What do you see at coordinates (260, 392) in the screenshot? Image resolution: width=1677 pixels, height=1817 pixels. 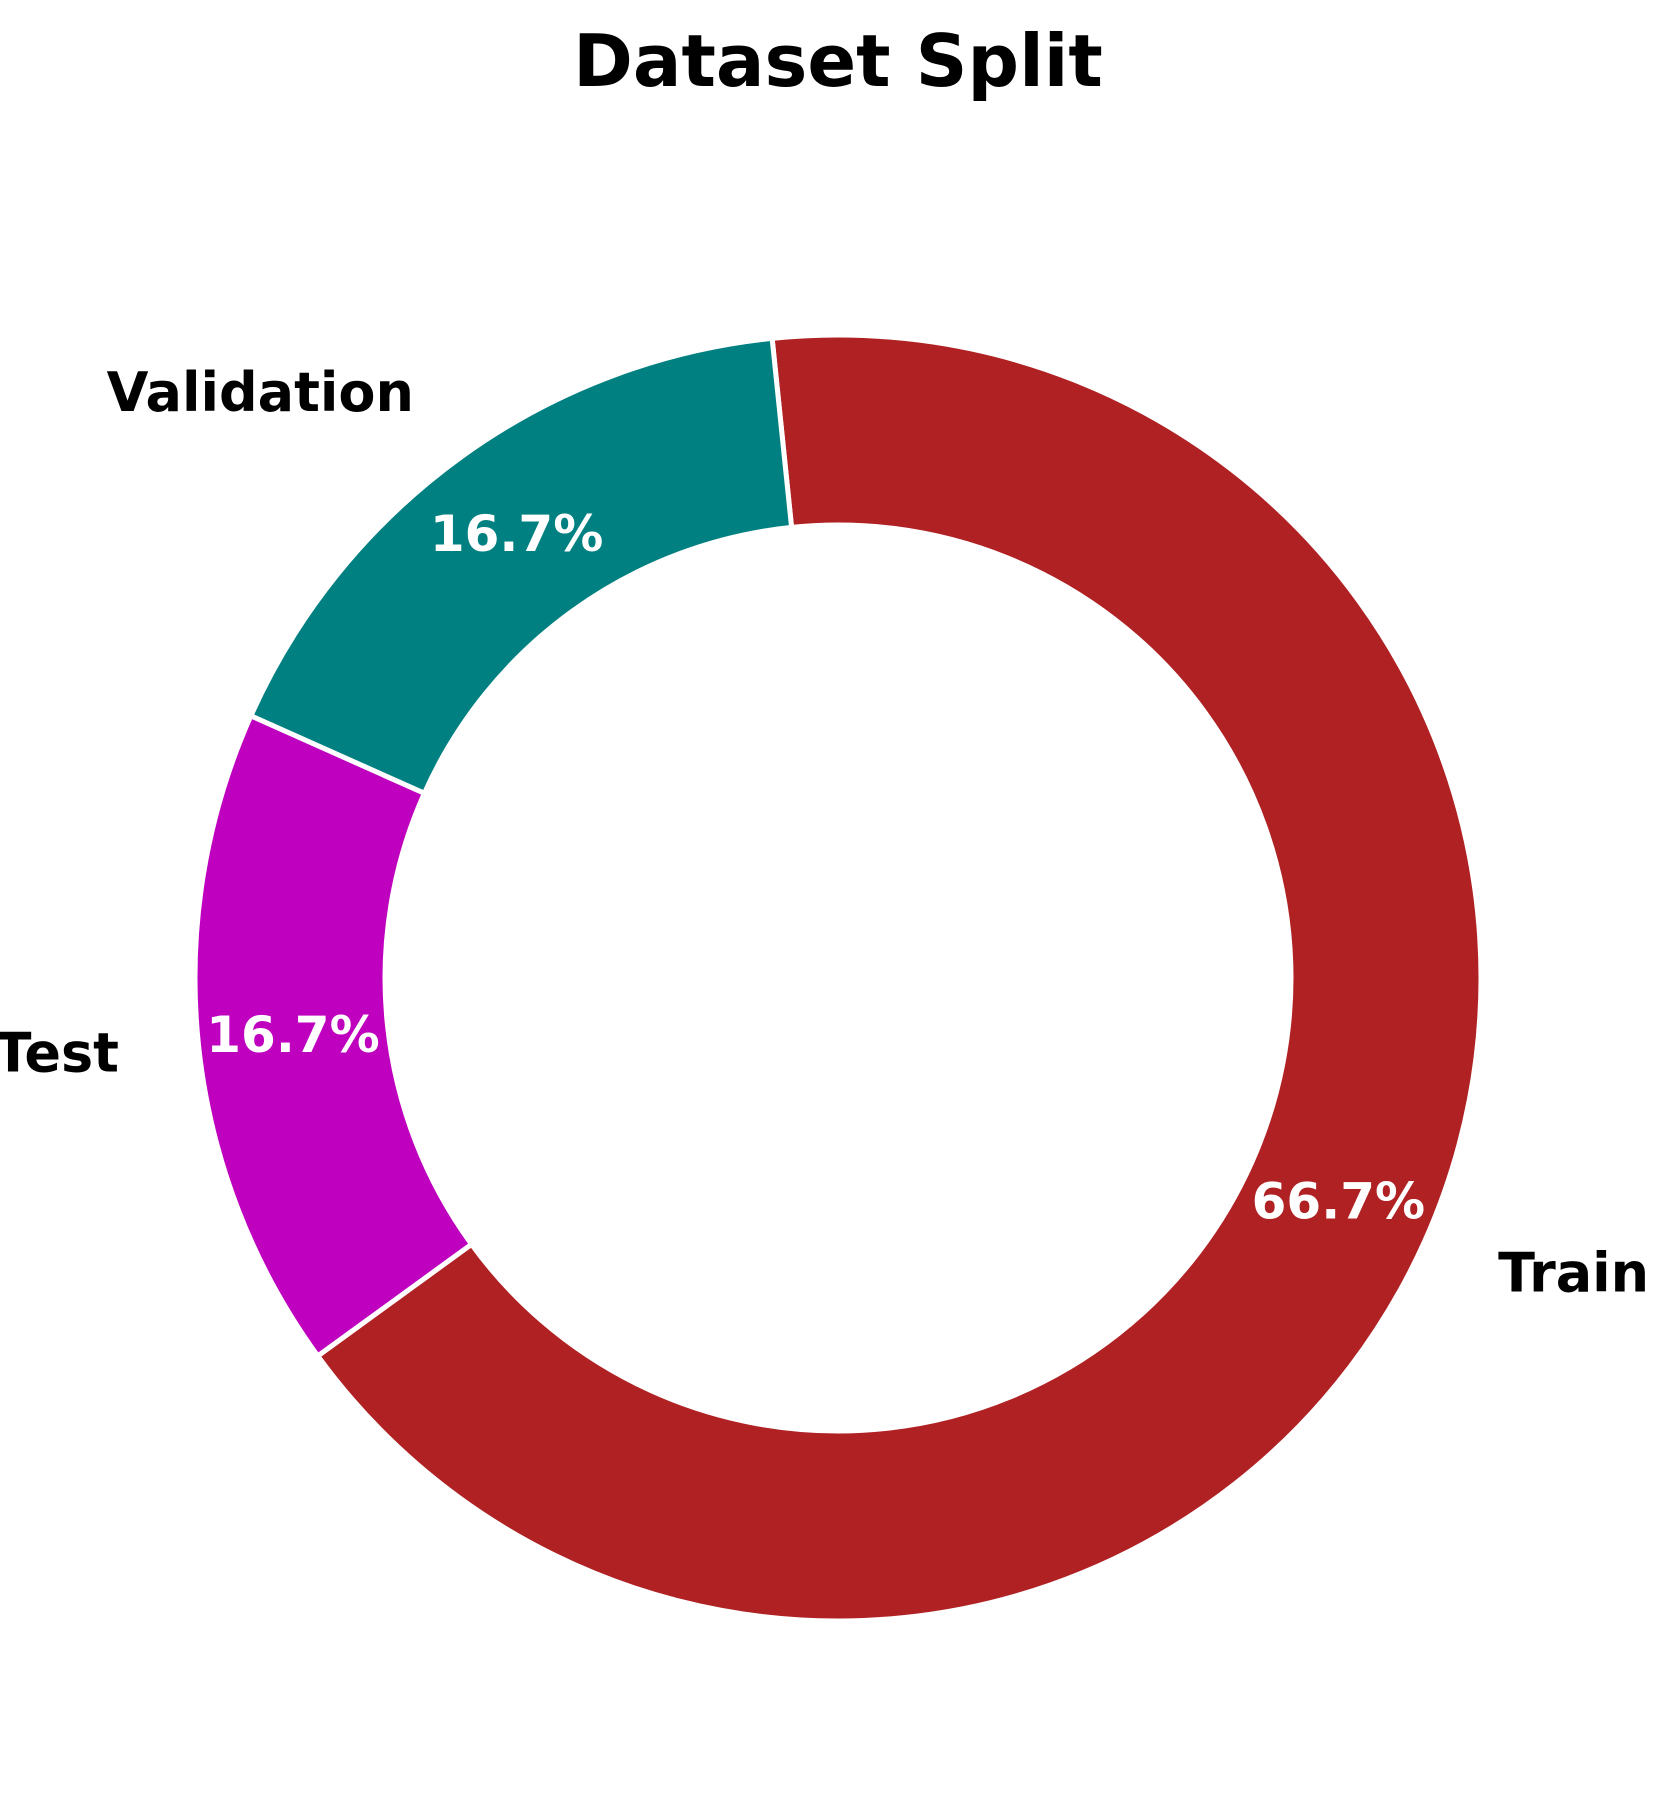 I see `category-label-validation: Validation` at bounding box center [260, 392].